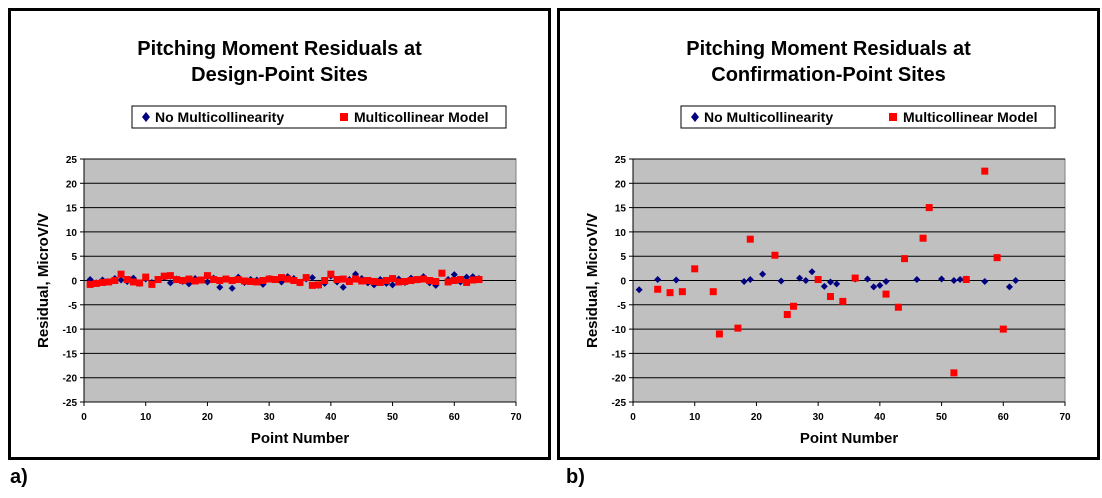 This screenshot has height=498, width=1102. What do you see at coordinates (621, 233) in the screenshot?
I see `y-tick-label: 10` at bounding box center [621, 233].